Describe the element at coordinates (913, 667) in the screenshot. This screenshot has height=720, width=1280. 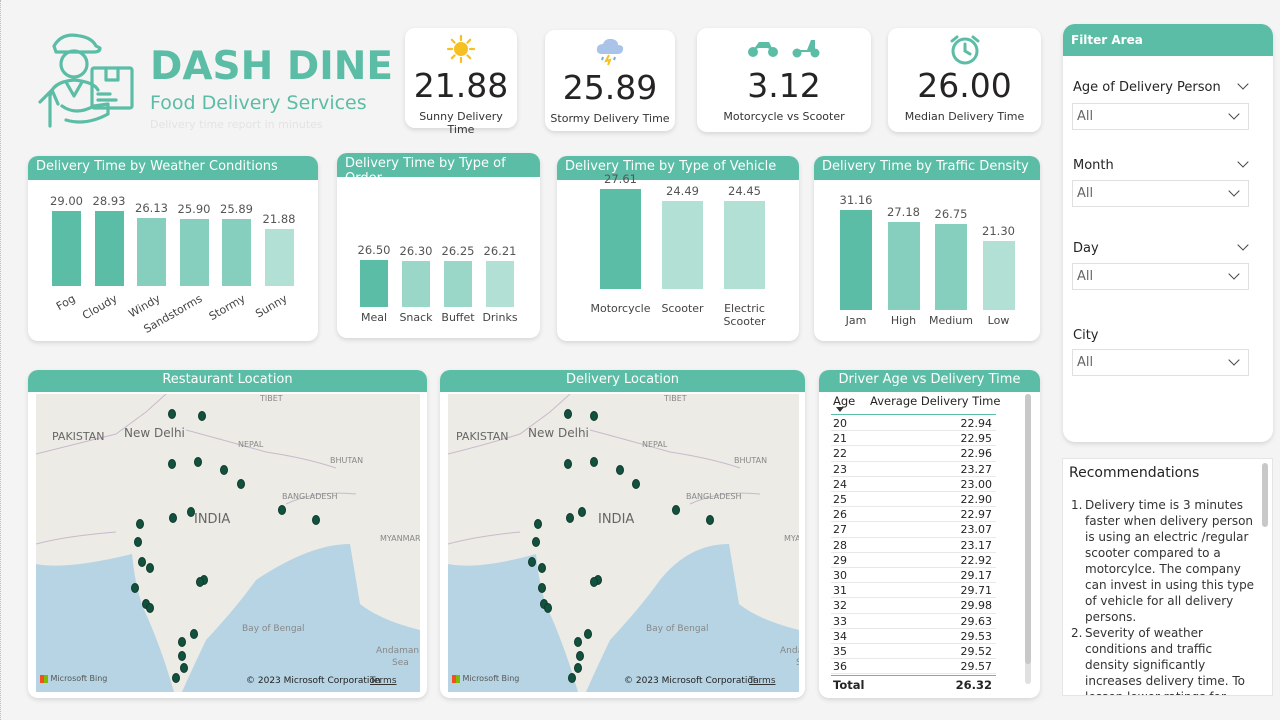
I see `table-row: 36 29.57` at that location.